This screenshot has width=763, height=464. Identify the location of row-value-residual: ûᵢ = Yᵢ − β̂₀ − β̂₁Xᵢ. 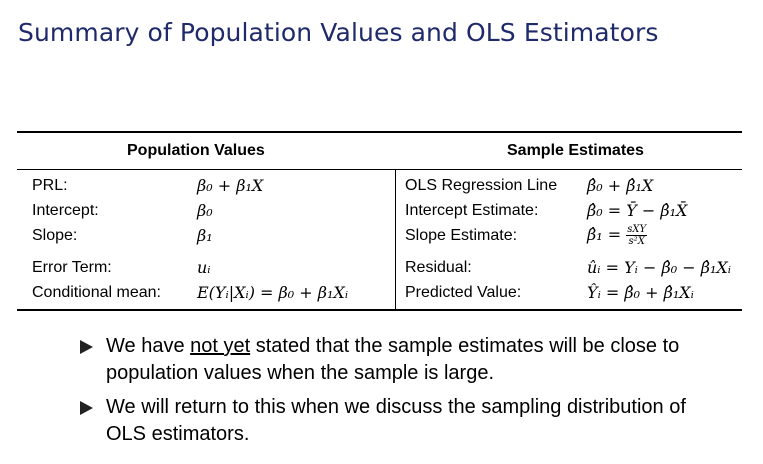
(659, 267).